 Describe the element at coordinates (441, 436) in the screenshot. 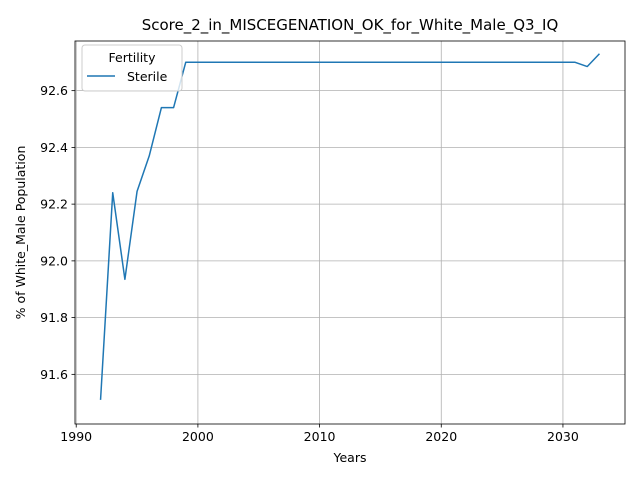

I see `x-tick-label: 2020` at that location.